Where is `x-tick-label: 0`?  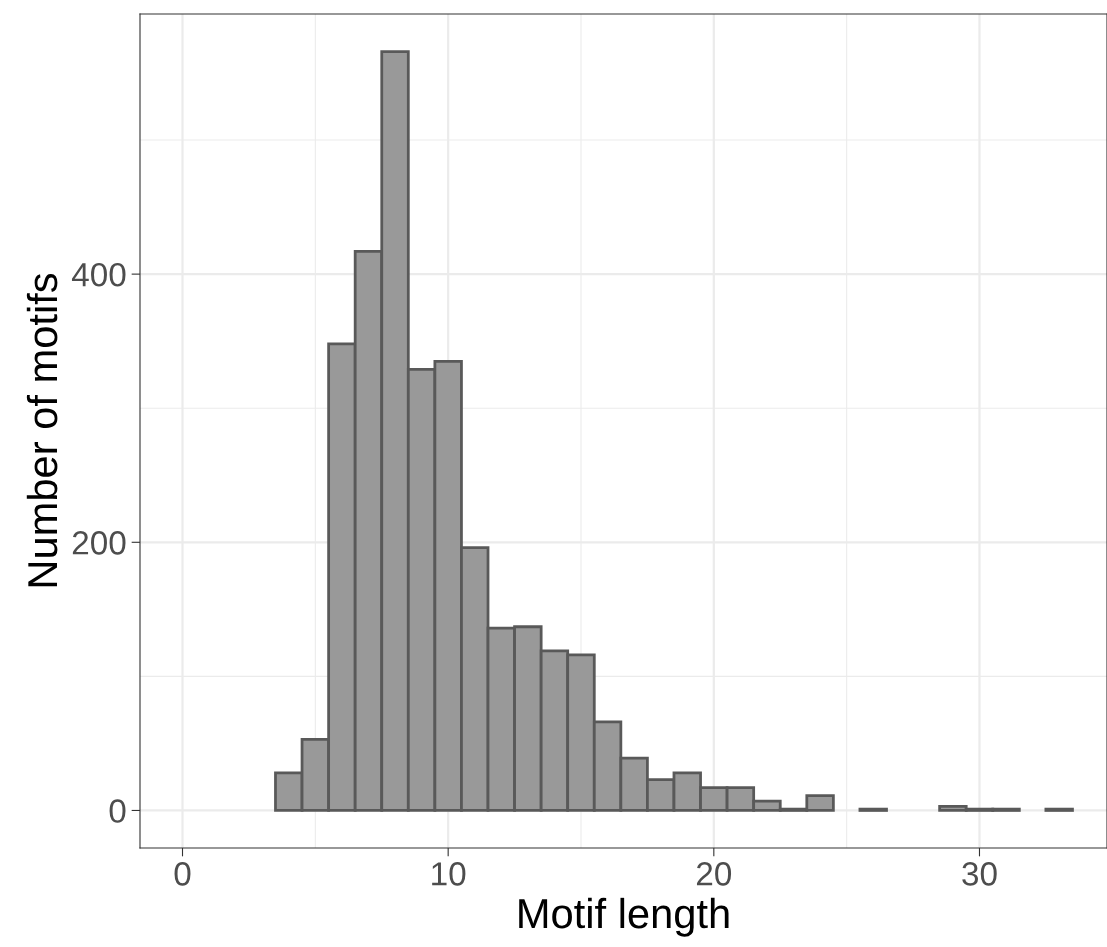 x-tick-label: 0 is located at coordinates (182, 874).